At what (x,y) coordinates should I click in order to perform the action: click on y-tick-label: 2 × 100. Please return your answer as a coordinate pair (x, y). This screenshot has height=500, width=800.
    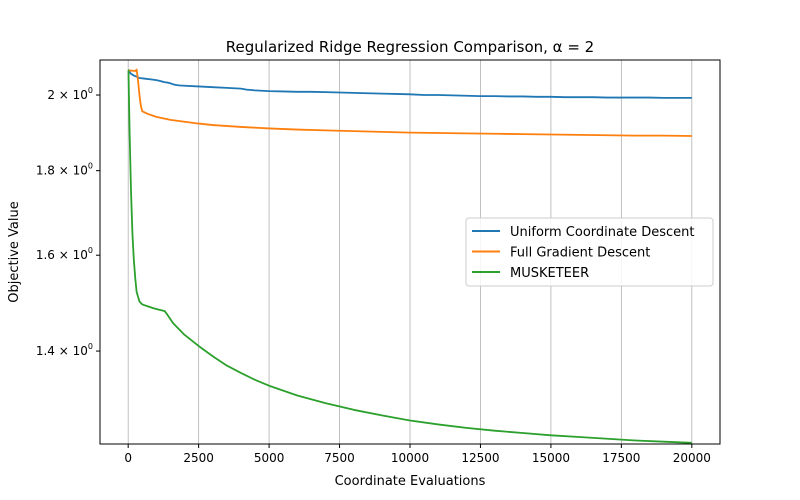
    Looking at the image, I should click on (70, 94).